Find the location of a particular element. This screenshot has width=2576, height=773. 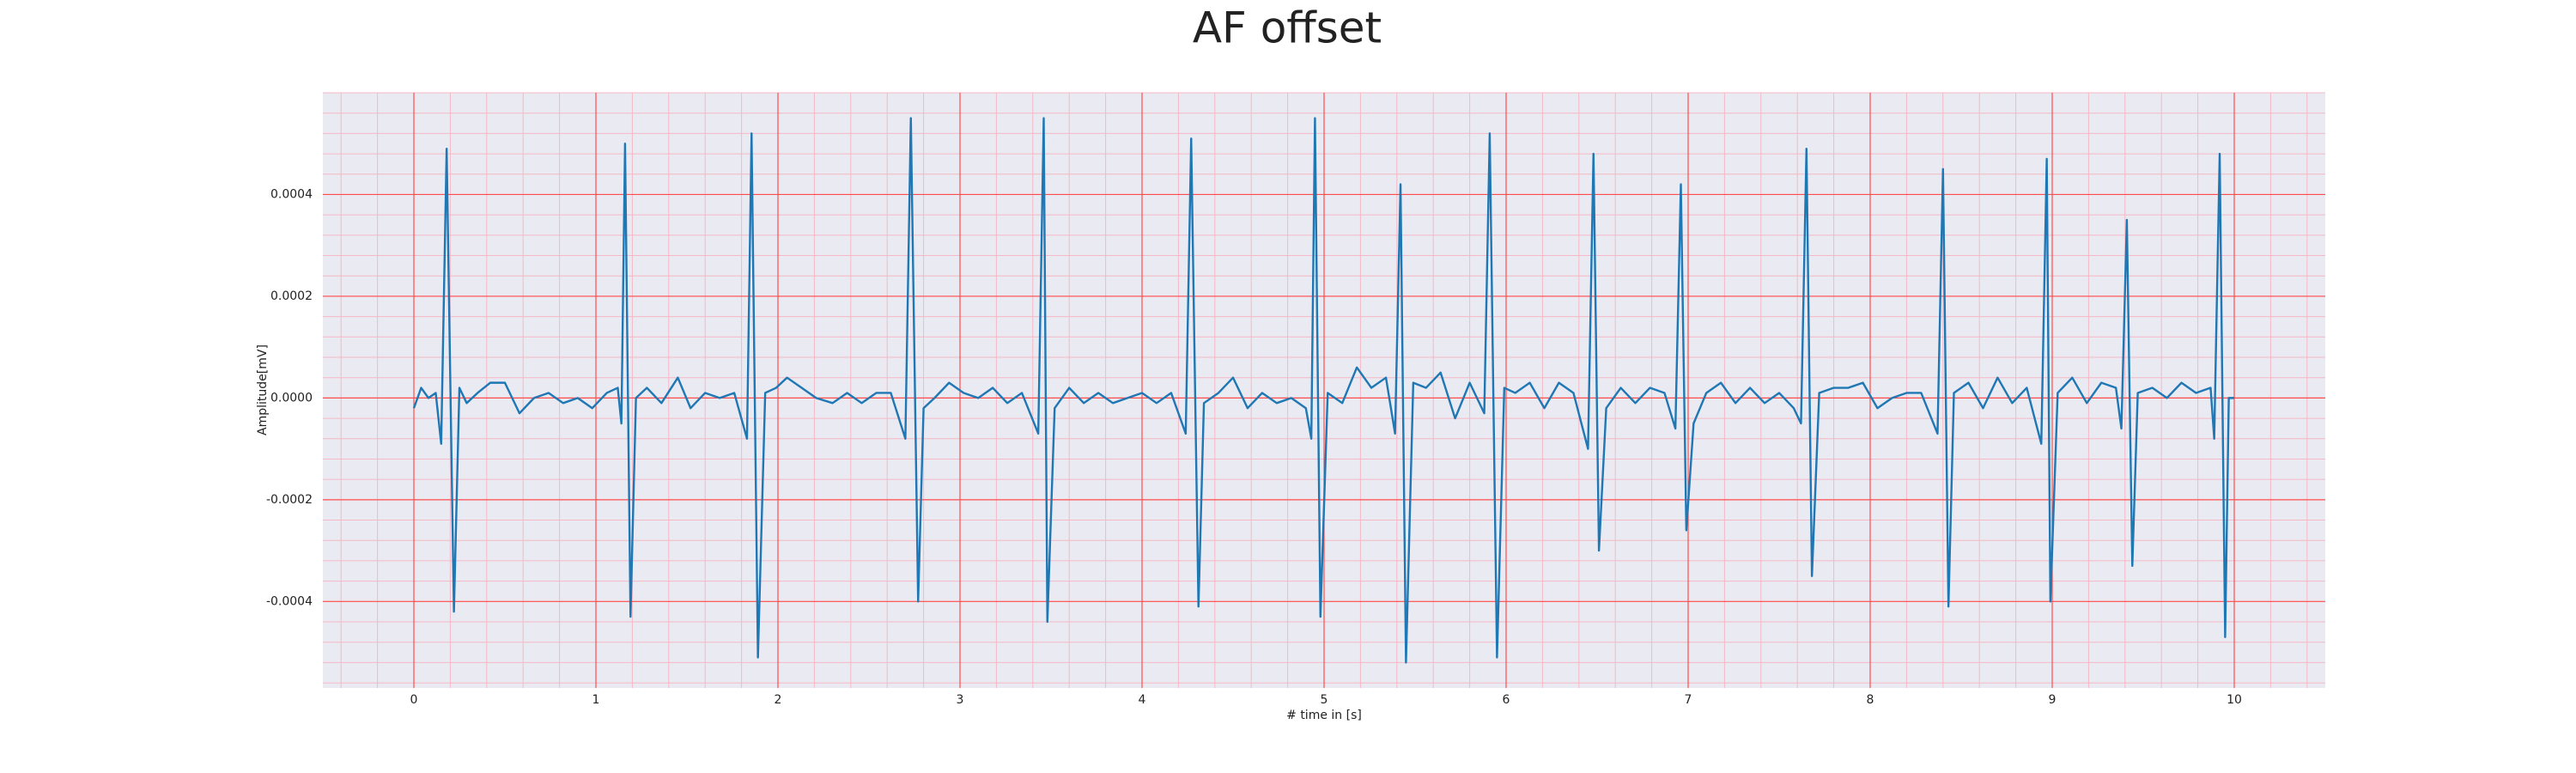

x-tick-label: 4 is located at coordinates (1142, 700).